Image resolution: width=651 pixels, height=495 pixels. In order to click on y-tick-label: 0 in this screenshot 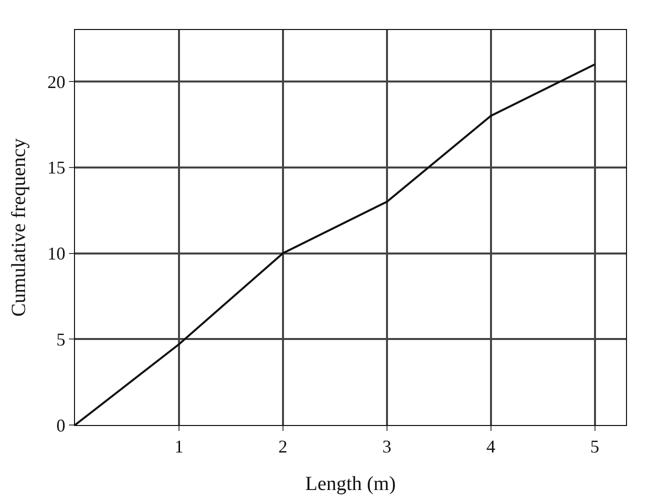, I will do `click(61, 425)`.